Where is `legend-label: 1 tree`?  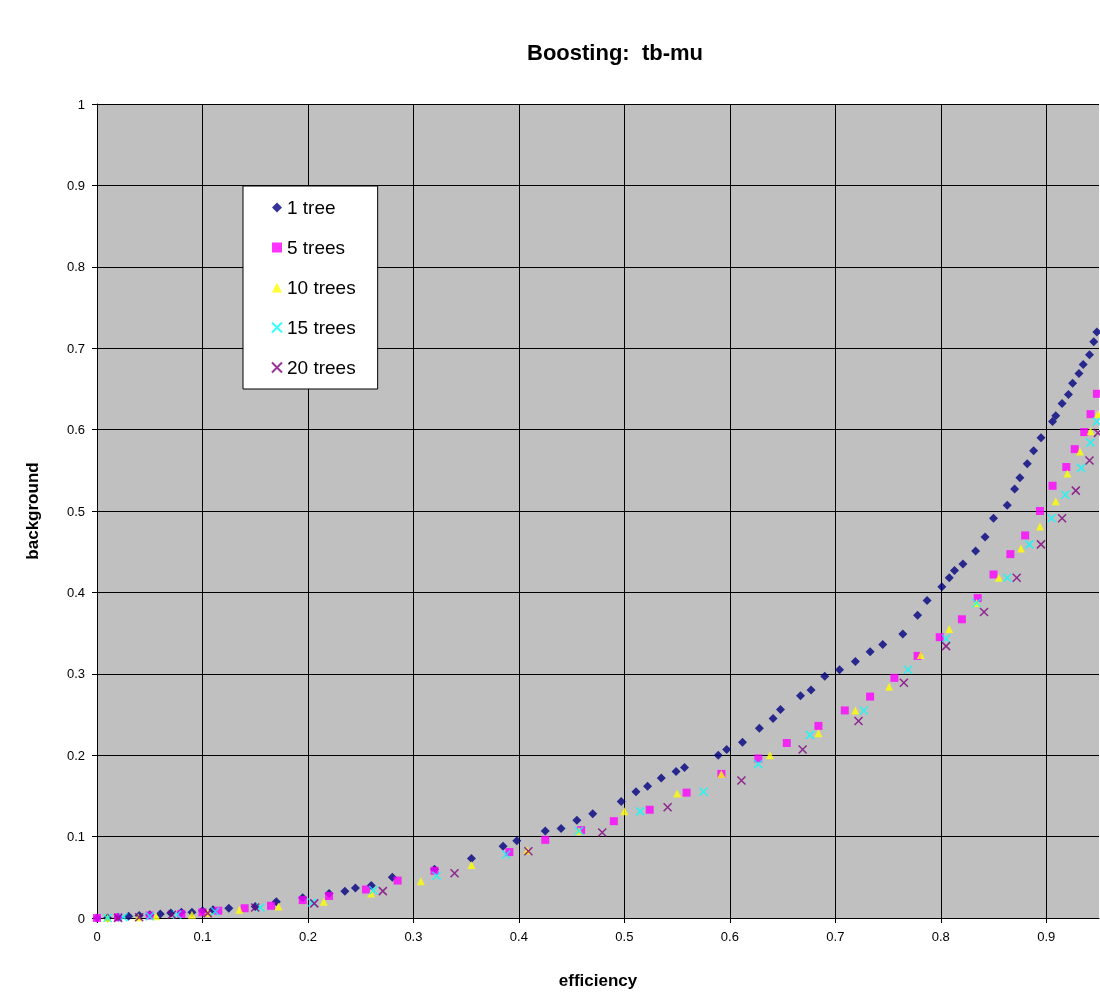 legend-label: 1 tree is located at coordinates (311, 207).